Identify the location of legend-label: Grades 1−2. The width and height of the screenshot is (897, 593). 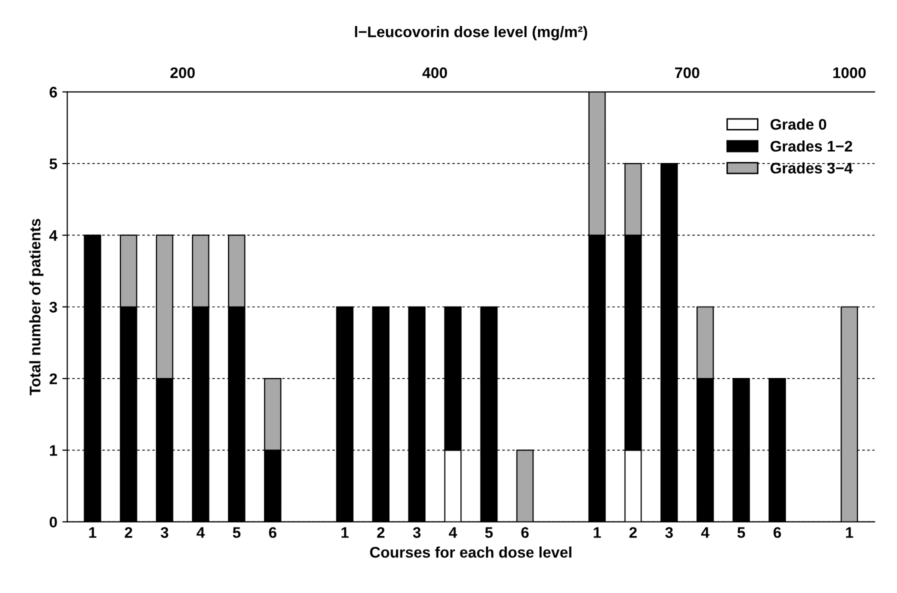
(811, 146).